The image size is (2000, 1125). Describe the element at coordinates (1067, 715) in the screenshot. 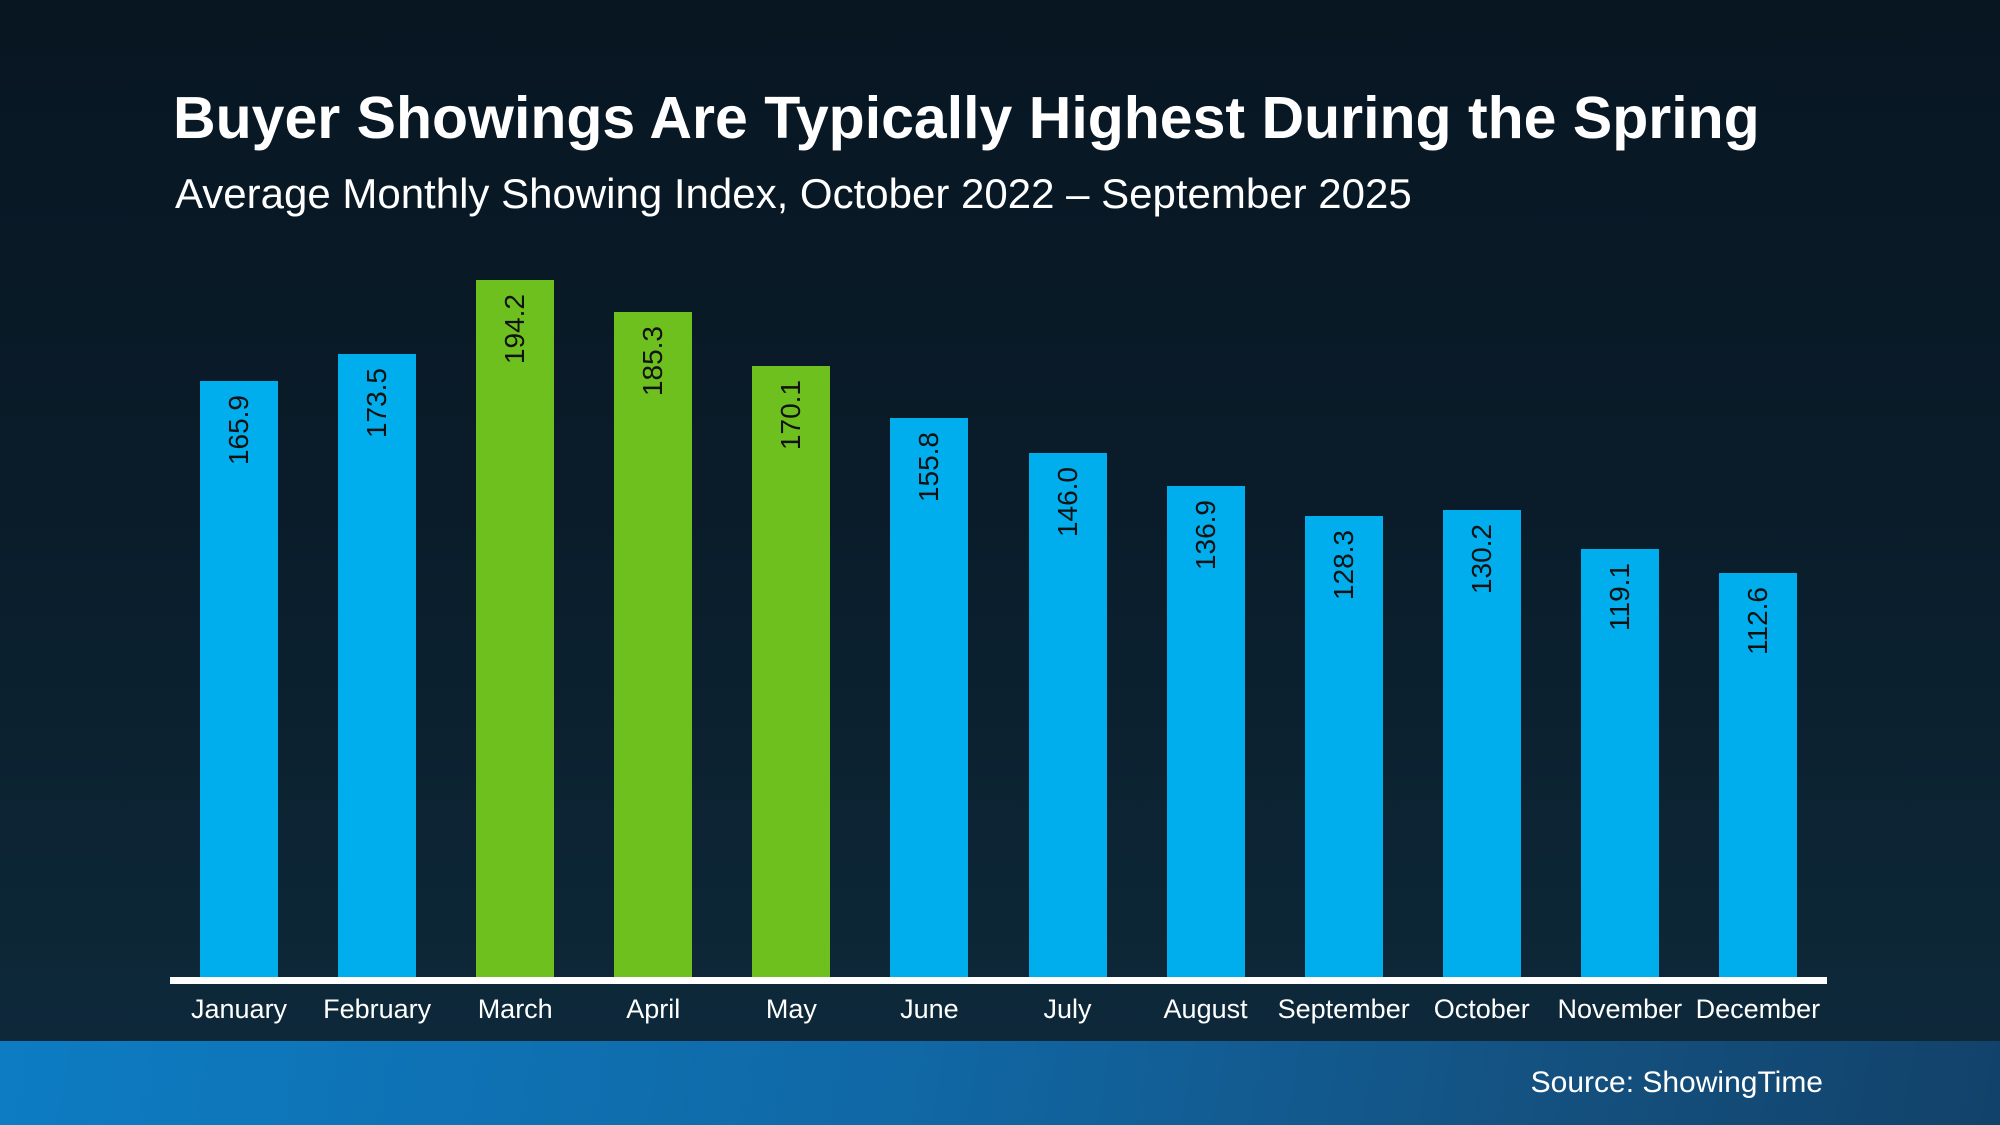

I see `bar-july: 146.0` at that location.